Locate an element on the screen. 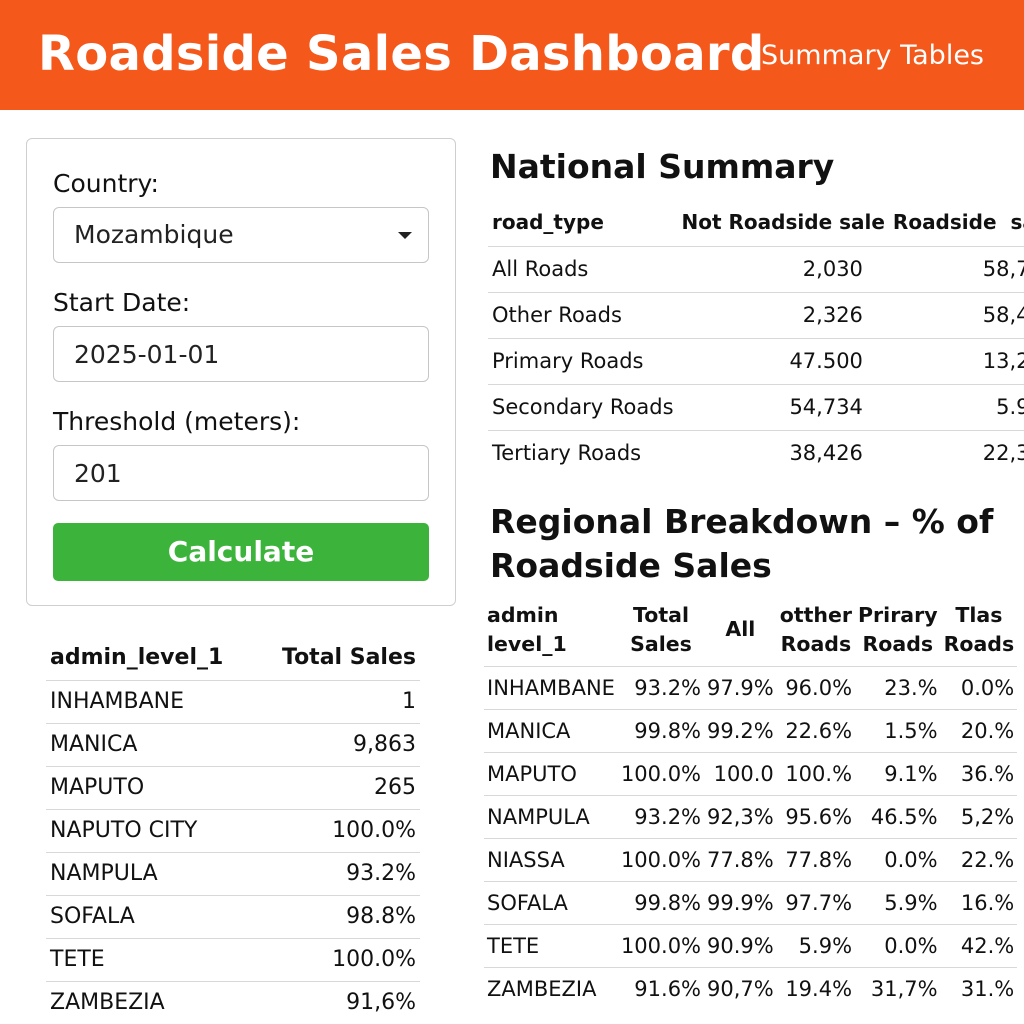 This screenshot has width=1024, height=1024. column-header-line: Prirary is located at coordinates (898, 614).